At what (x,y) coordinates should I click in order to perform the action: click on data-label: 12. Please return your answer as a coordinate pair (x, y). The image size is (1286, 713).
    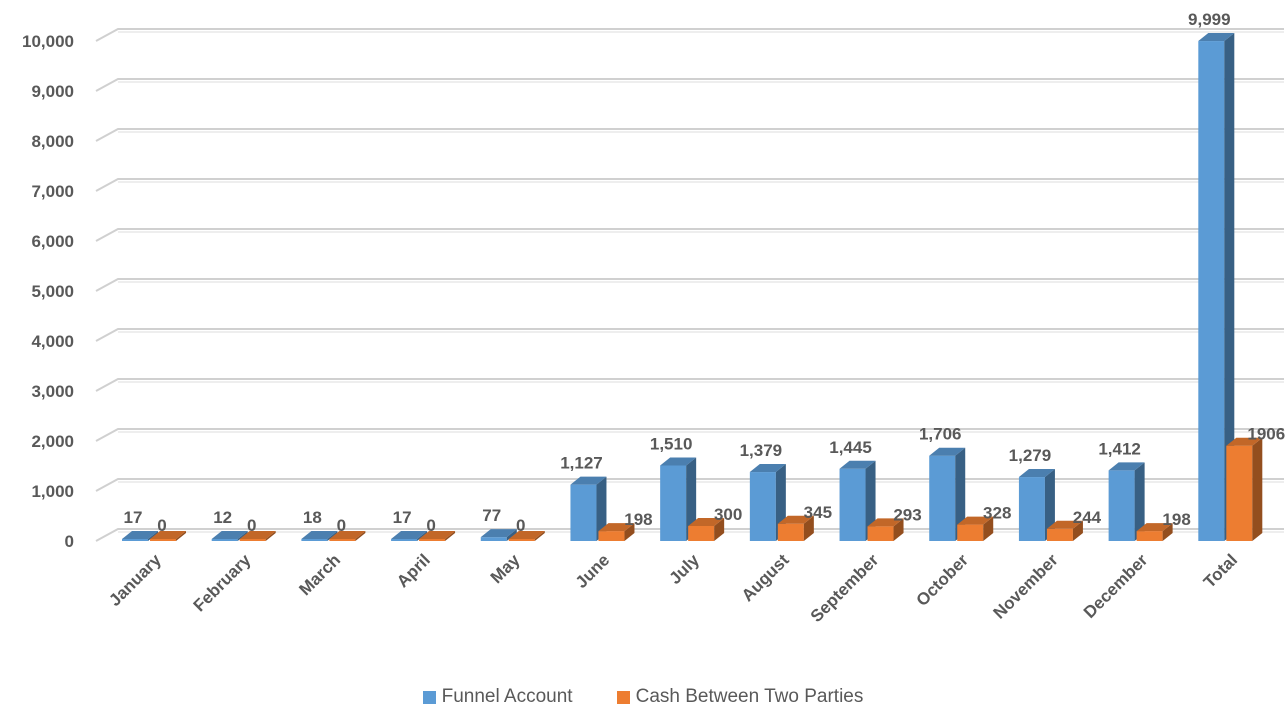
    Looking at the image, I should click on (222, 517).